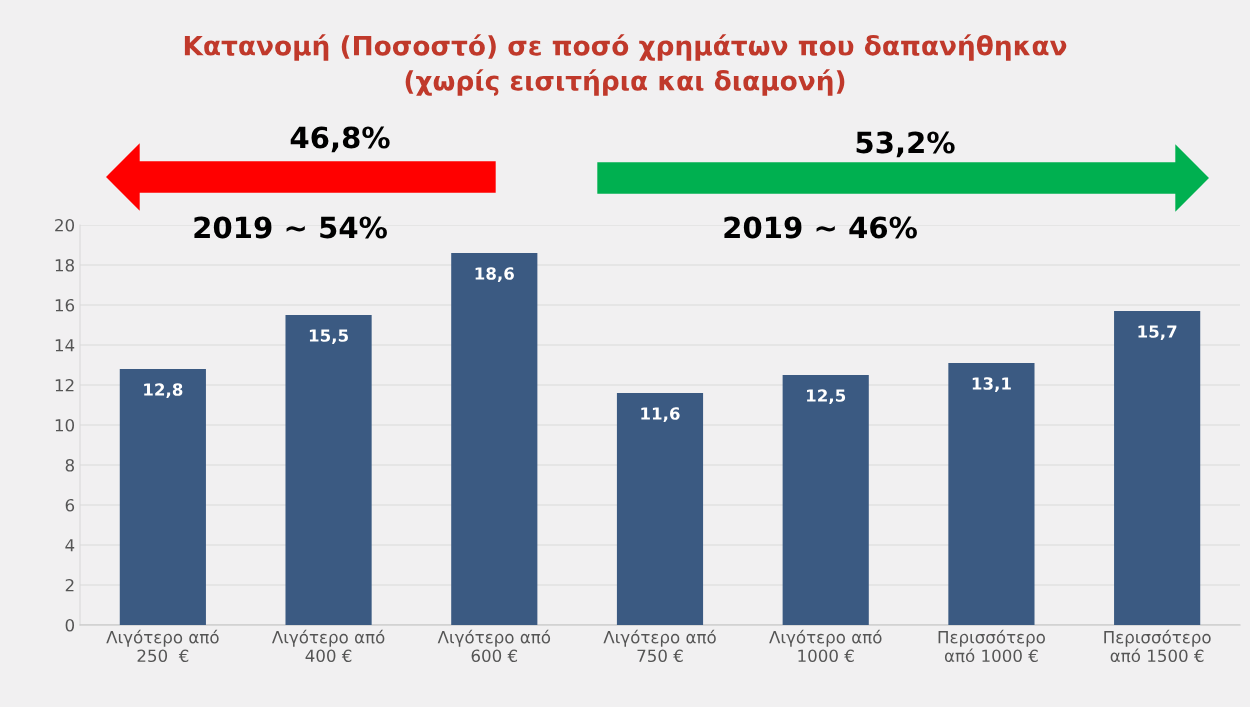 This screenshot has height=707, width=1250. What do you see at coordinates (290, 227) in the screenshot?
I see `annotation: 2019 ~ 54%` at bounding box center [290, 227].